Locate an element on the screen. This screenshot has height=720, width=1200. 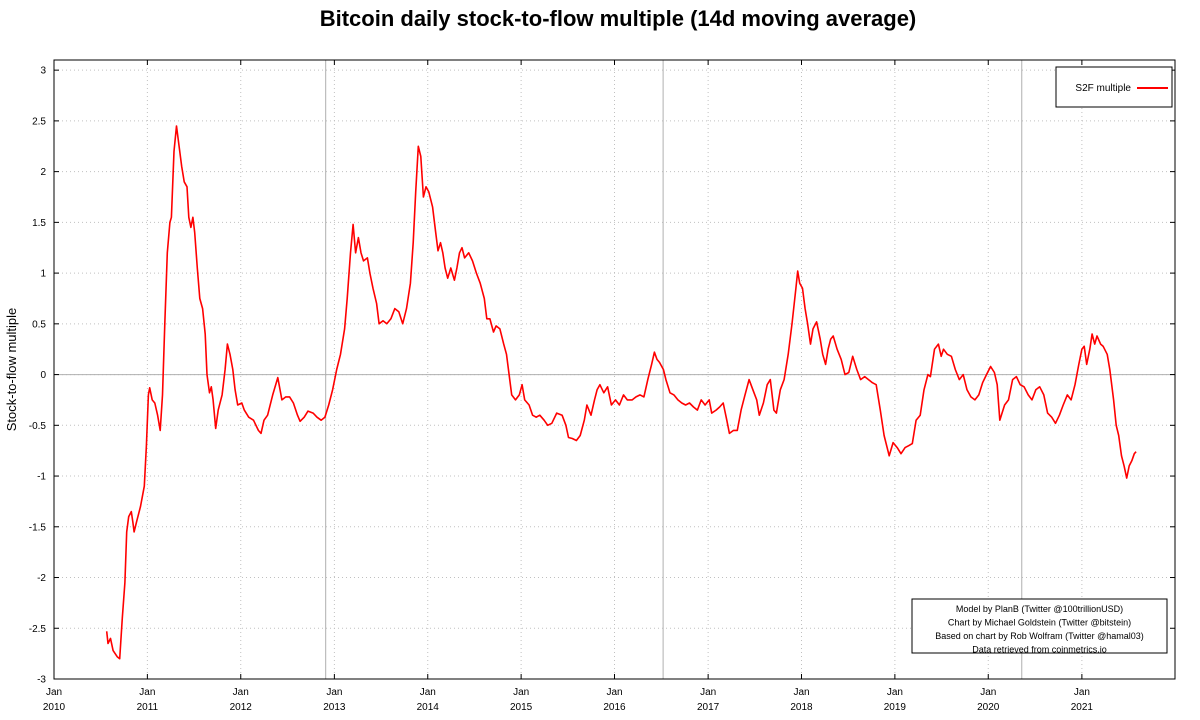
legend-label: S2F multiple is located at coordinates (1103, 88).